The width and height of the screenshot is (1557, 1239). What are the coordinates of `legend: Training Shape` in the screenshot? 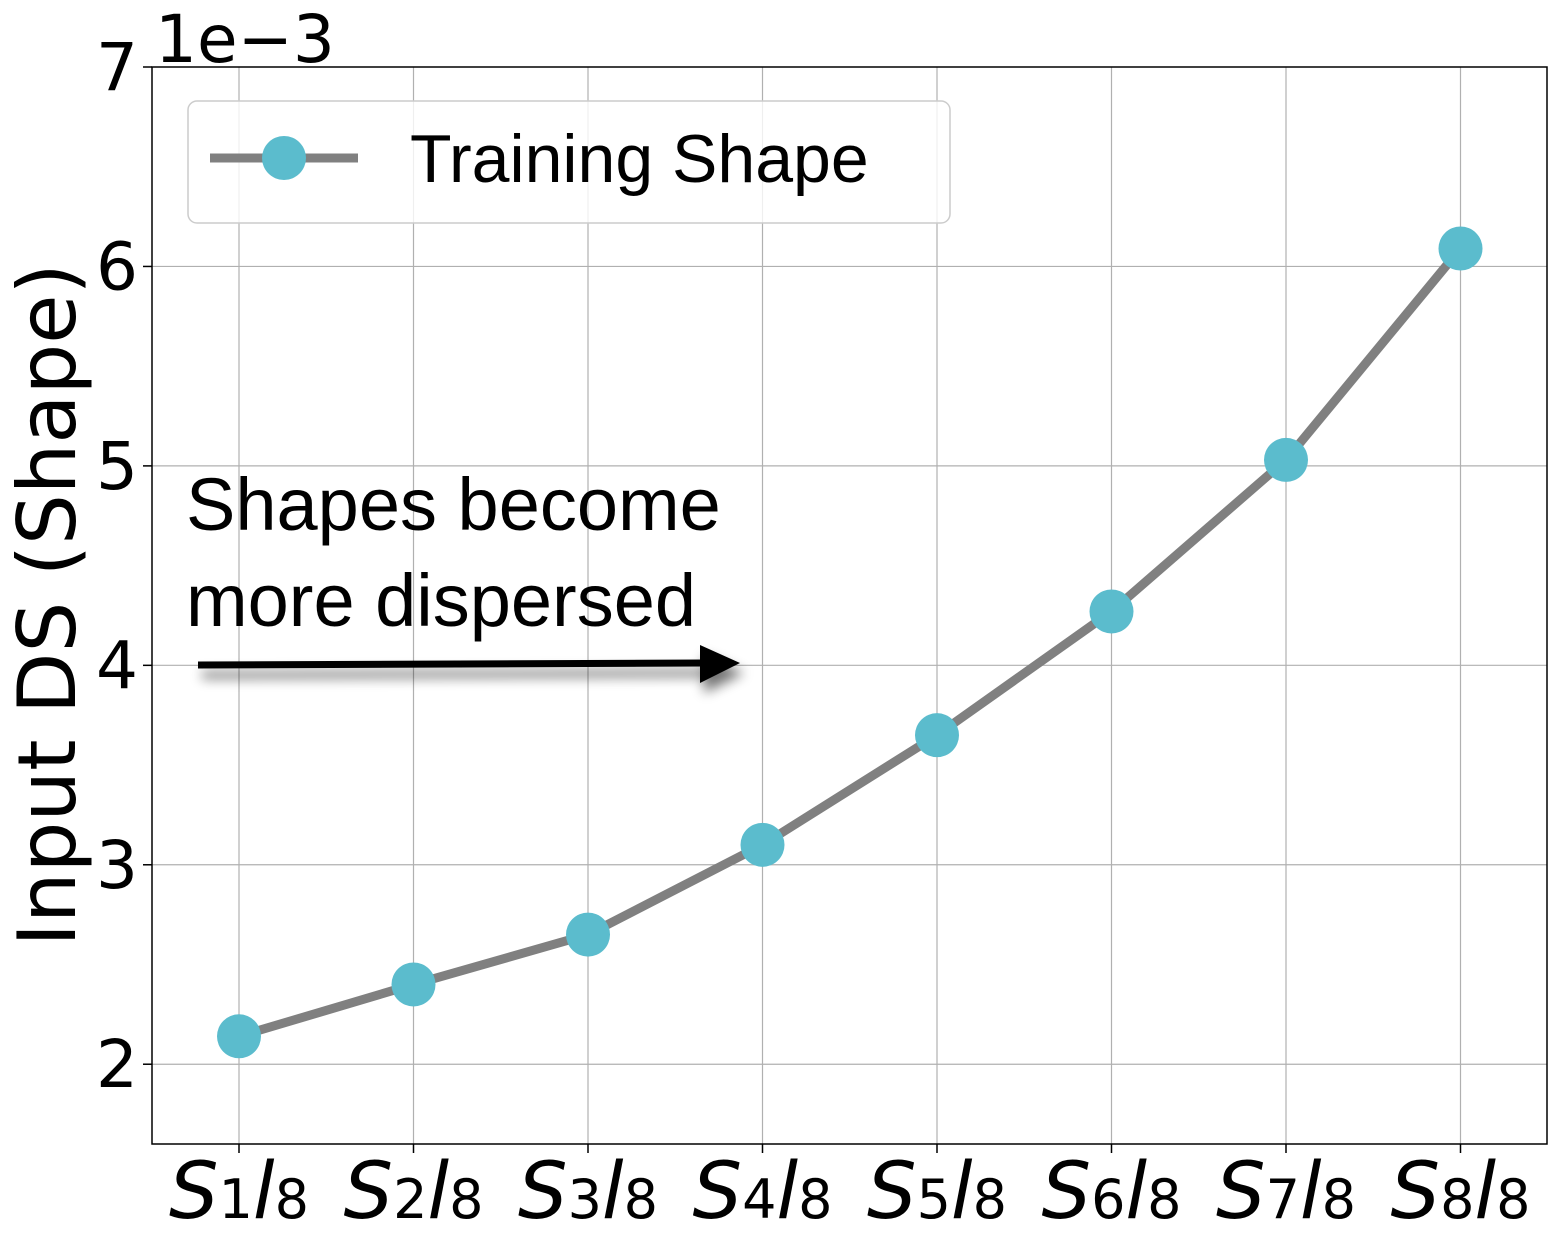 It's located at (569, 162).